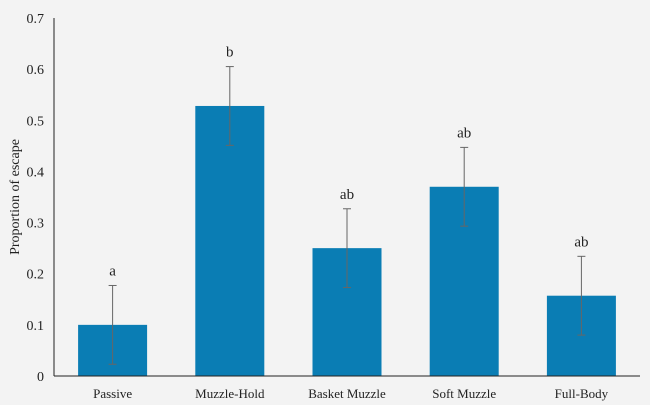  Describe the element at coordinates (464, 393) in the screenshot. I see `x-tick-label: Soft Muzzle` at that location.